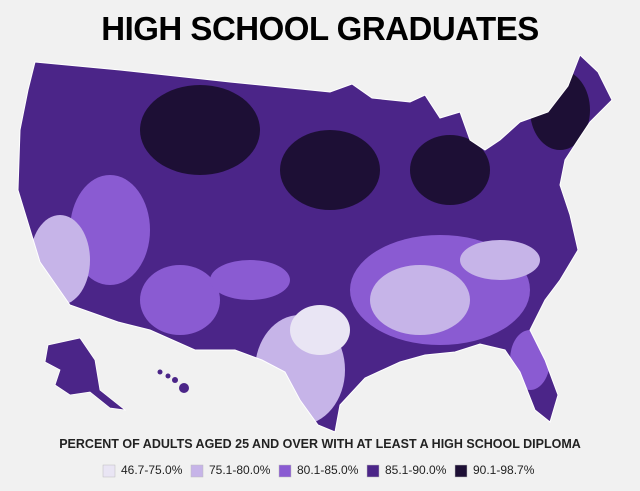  I want to click on legend-label: 90.1-98.7%, so click(504, 470).